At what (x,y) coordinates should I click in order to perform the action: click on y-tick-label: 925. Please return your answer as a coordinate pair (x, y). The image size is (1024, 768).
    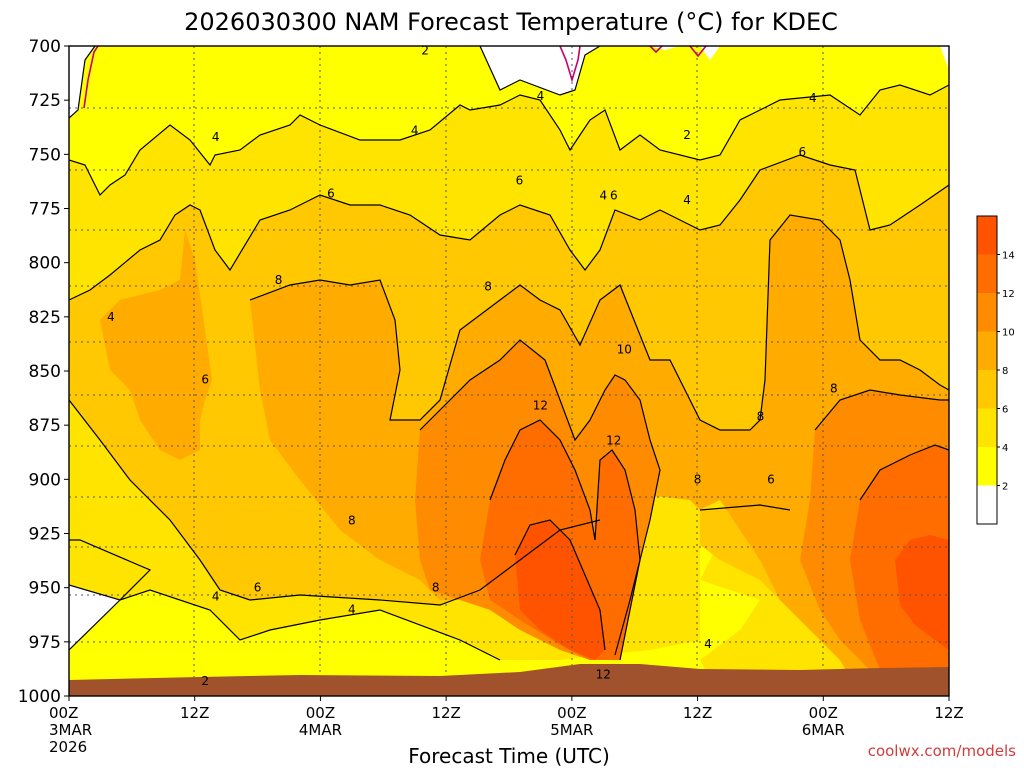
    Looking at the image, I should click on (45, 535).